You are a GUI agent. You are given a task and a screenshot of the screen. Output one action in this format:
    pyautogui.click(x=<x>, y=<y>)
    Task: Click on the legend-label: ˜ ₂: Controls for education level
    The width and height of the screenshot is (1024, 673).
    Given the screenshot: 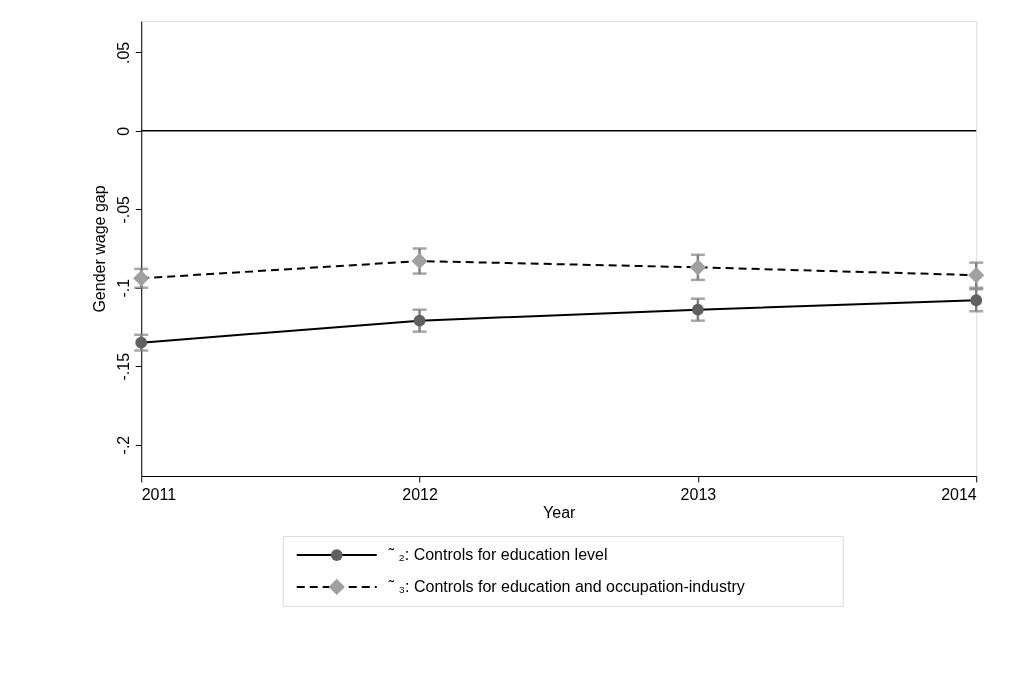 What is the action you would take?
    pyautogui.click(x=497, y=555)
    